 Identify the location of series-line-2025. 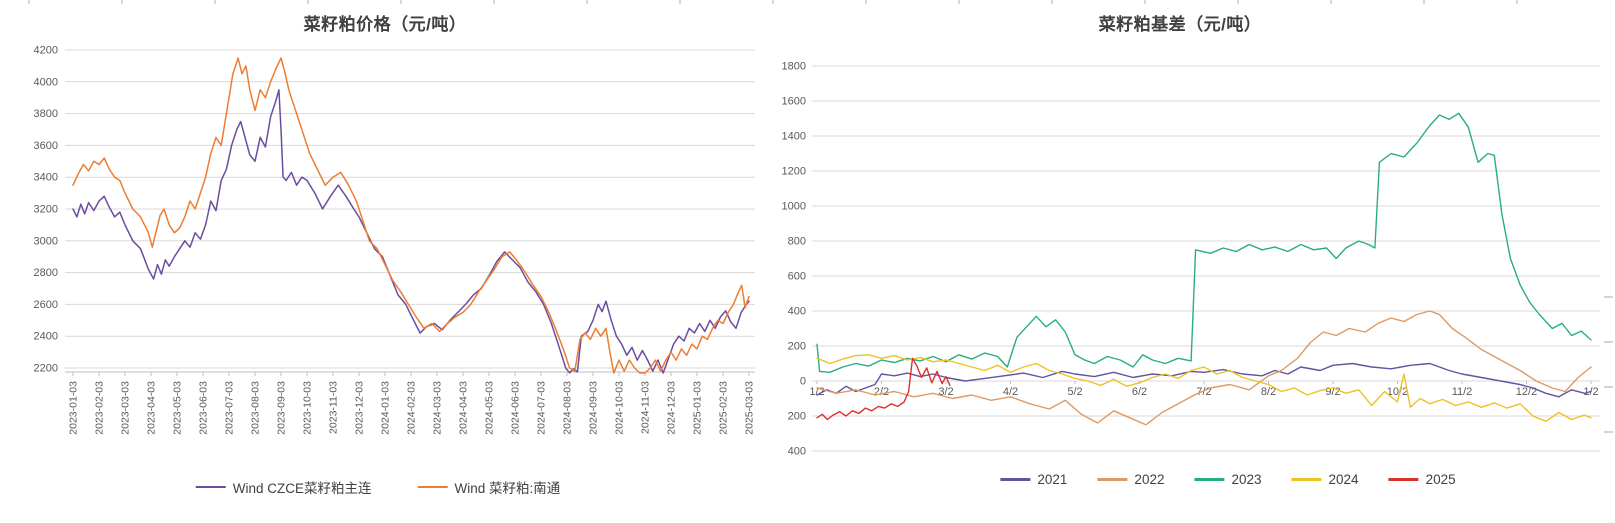
(883, 389).